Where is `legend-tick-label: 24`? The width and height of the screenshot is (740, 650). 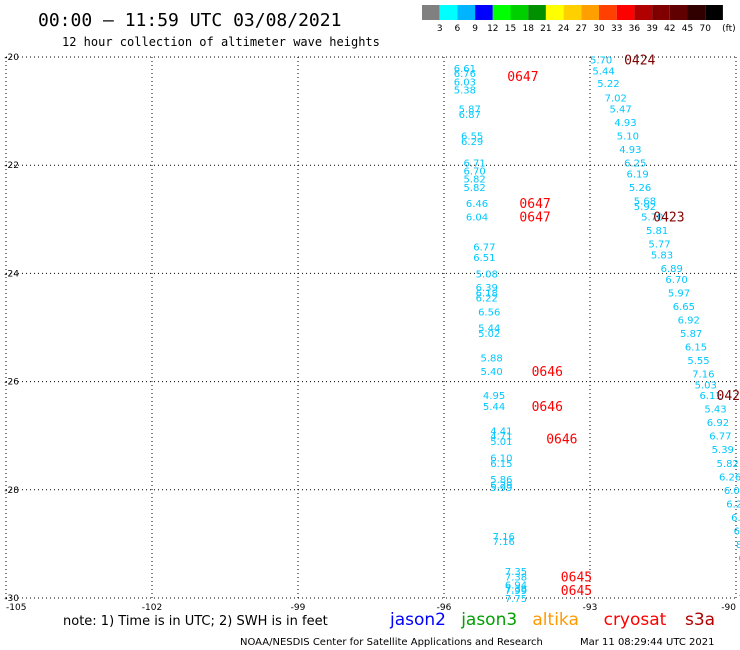
legend-tick-label: 24 is located at coordinates (564, 29).